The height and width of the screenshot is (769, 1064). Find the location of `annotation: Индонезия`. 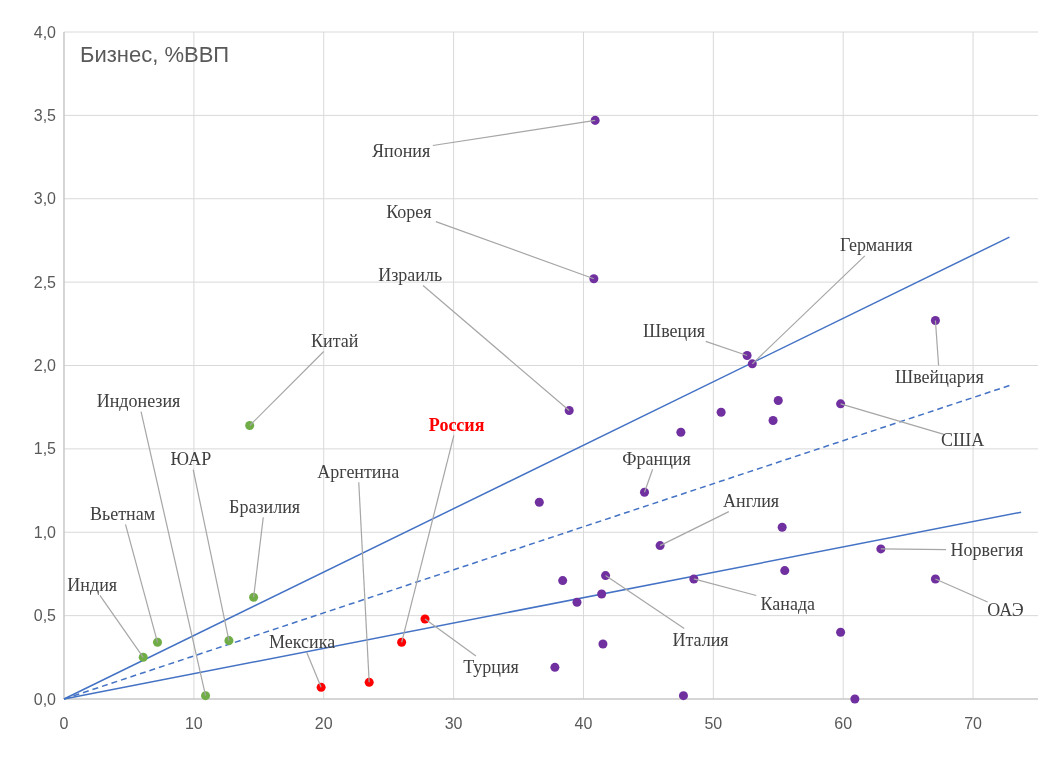

annotation: Индонезия is located at coordinates (138, 400).